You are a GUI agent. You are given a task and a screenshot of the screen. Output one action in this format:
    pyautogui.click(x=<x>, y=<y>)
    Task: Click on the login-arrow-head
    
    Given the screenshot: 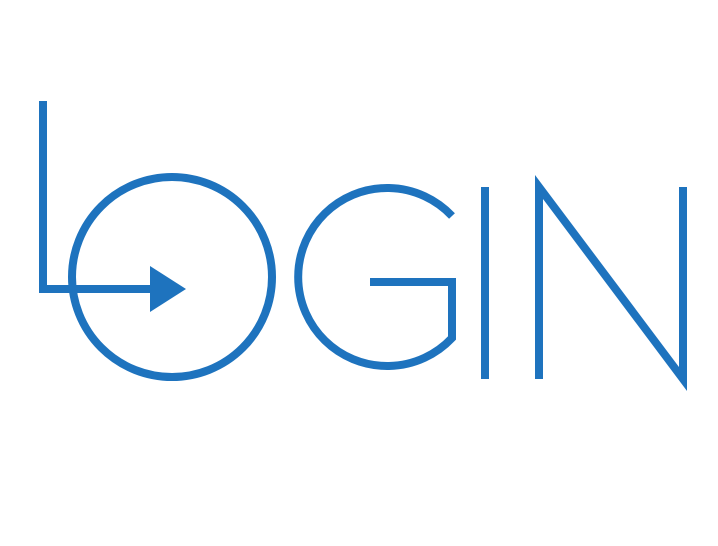 What is the action you would take?
    pyautogui.click(x=168, y=289)
    